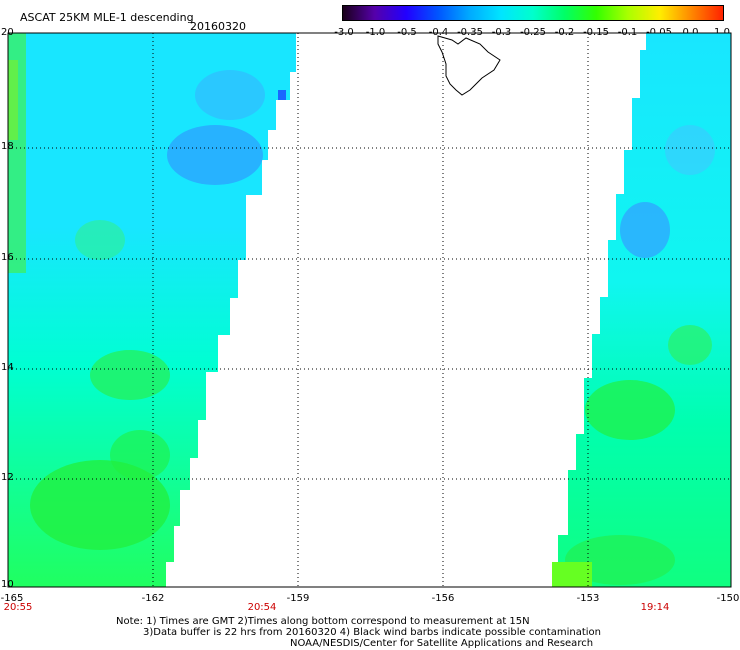 The height and width of the screenshot is (650, 740). I want to click on lat-label: 10, so click(7, 584).